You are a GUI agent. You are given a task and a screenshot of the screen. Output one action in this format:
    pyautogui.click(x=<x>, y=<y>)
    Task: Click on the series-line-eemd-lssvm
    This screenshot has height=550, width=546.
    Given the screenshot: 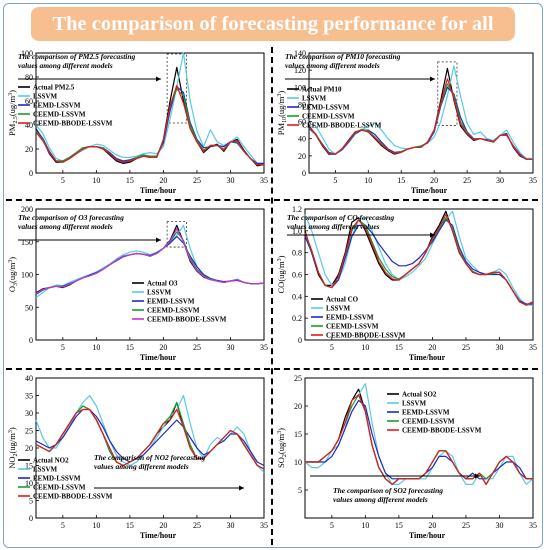 What is the action you would take?
    pyautogui.click(x=418, y=262)
    